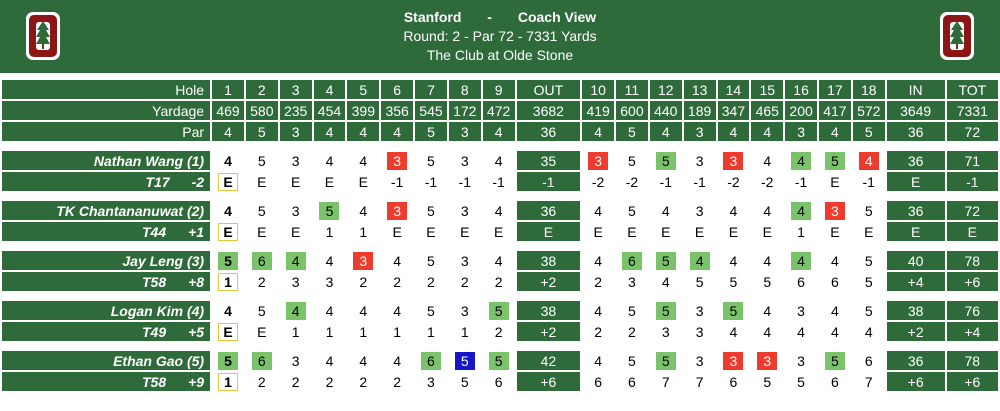 The image size is (1000, 411). I want to click on to-par-value: 5, so click(767, 281).